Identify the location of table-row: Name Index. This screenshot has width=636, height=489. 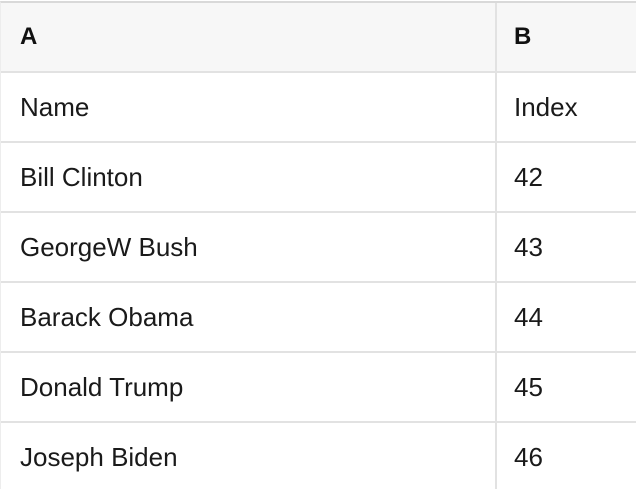
(318, 108).